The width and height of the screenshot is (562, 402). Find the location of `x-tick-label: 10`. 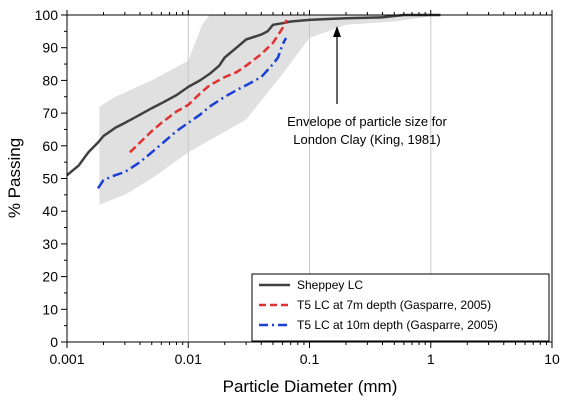

x-tick-label: 10 is located at coordinates (552, 359).